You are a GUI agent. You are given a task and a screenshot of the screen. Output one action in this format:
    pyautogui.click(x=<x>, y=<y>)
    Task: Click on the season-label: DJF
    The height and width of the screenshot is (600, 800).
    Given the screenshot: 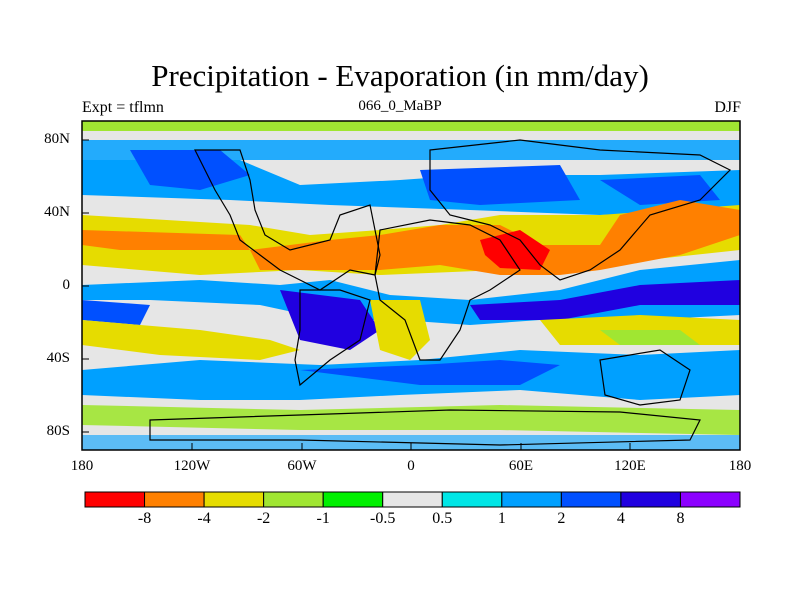 What is the action you would take?
    pyautogui.click(x=727, y=107)
    